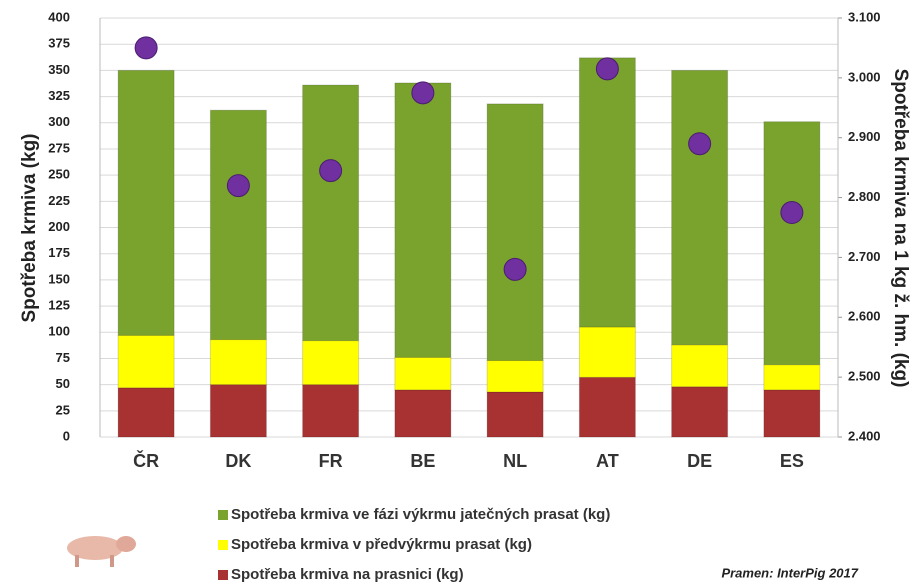 The image size is (921, 584). What do you see at coordinates (66, 435) in the screenshot?
I see `y-tick-label: 0` at bounding box center [66, 435].